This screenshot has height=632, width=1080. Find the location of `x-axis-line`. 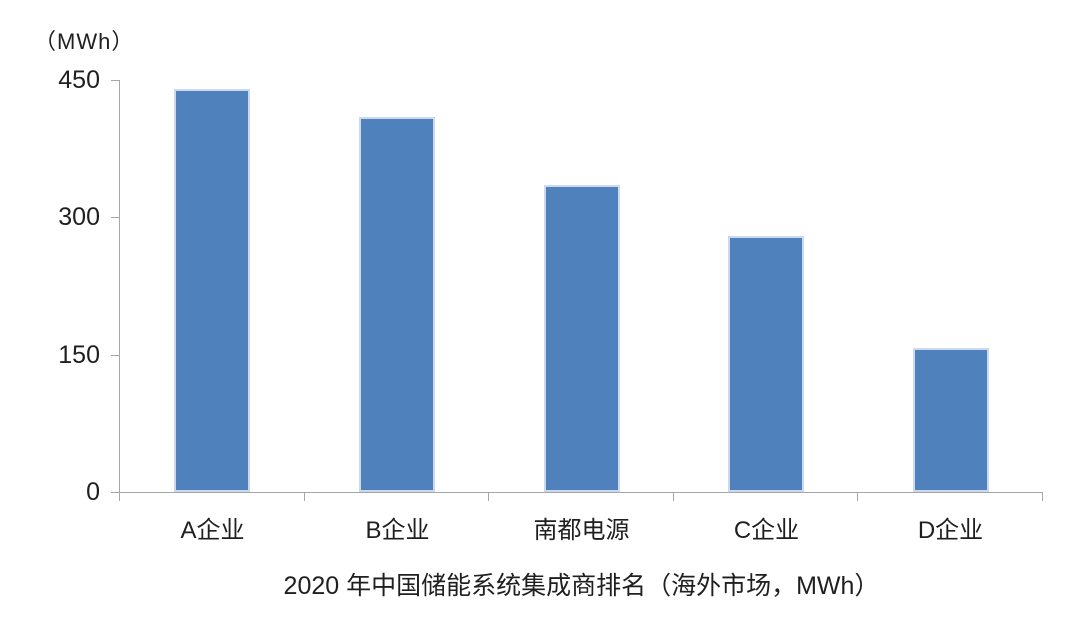

x-axis-line is located at coordinates (581, 492).